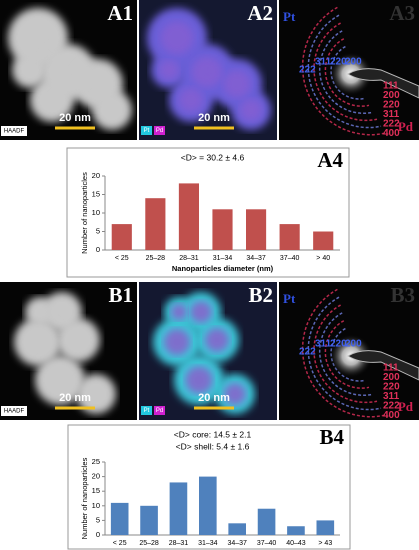  Describe the element at coordinates (331, 437) in the screenshot. I see `panel-label: B4` at that location.